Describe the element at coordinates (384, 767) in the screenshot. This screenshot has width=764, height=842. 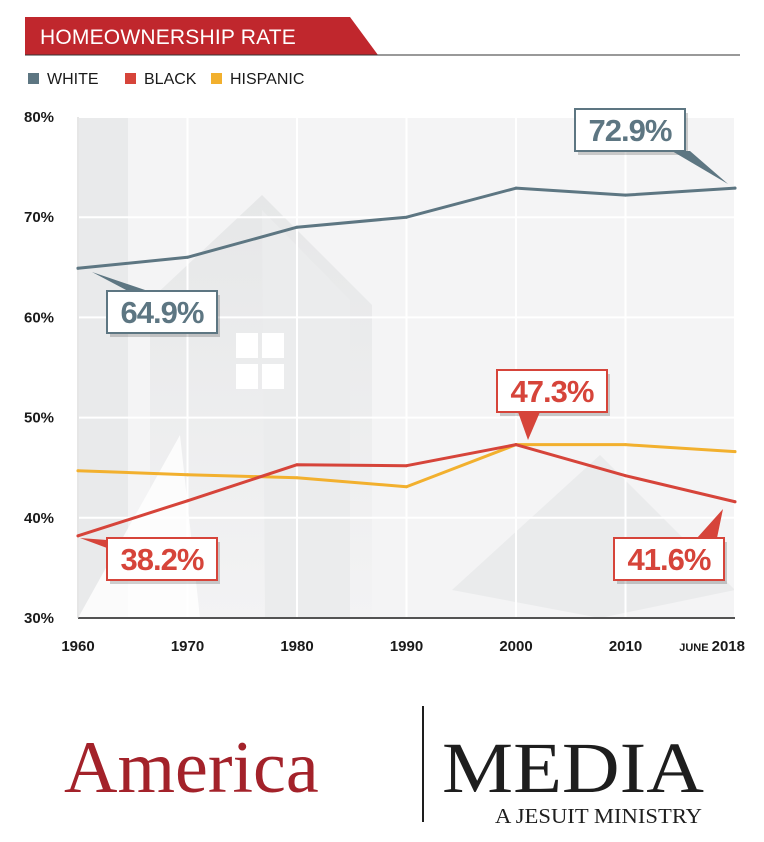
I see `brand-logo: America MEDIA A JESUIT MINISTRY` at that location.